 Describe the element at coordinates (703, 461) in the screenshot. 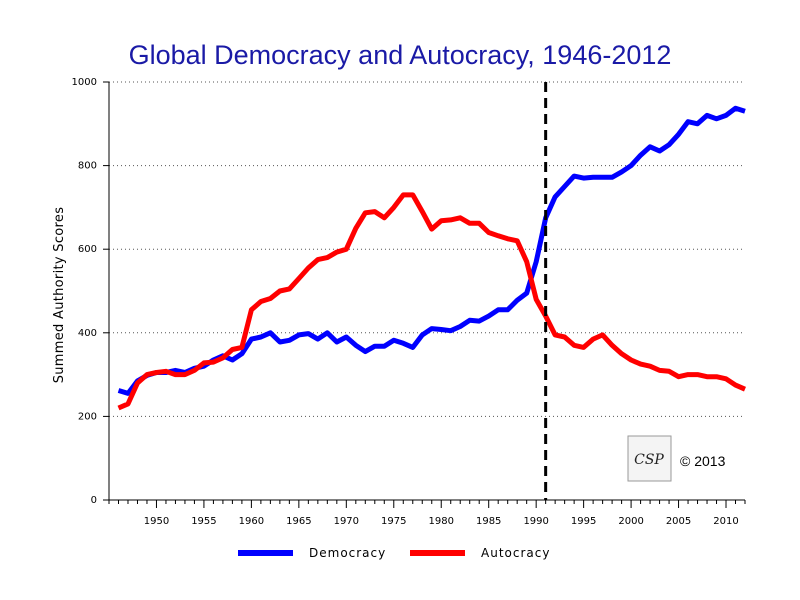

I see `copyright-annotation: © 2013` at that location.